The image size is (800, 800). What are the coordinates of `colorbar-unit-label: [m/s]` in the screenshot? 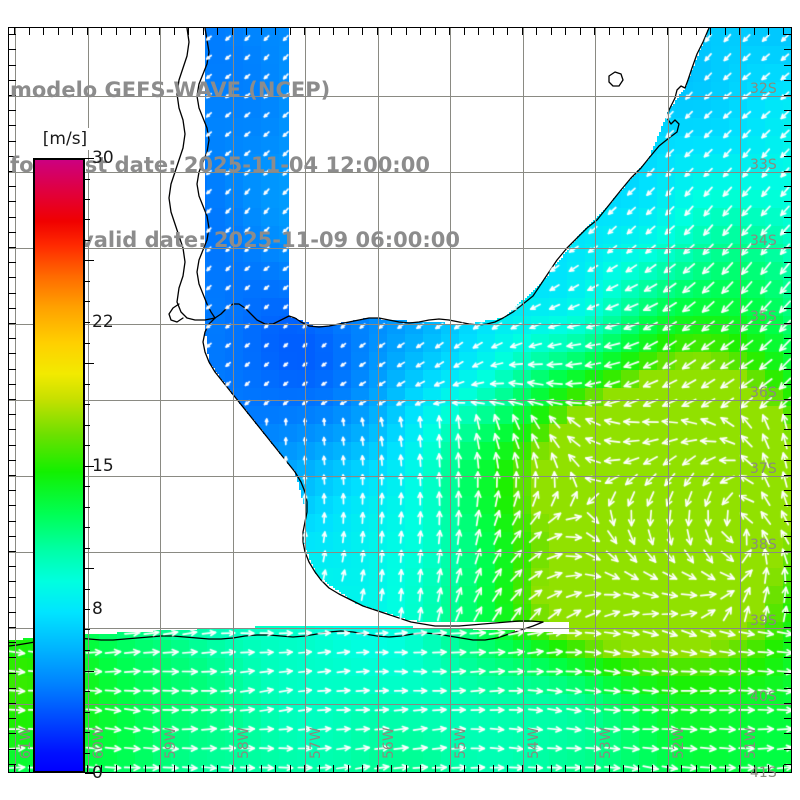 It's located at (65, 139).